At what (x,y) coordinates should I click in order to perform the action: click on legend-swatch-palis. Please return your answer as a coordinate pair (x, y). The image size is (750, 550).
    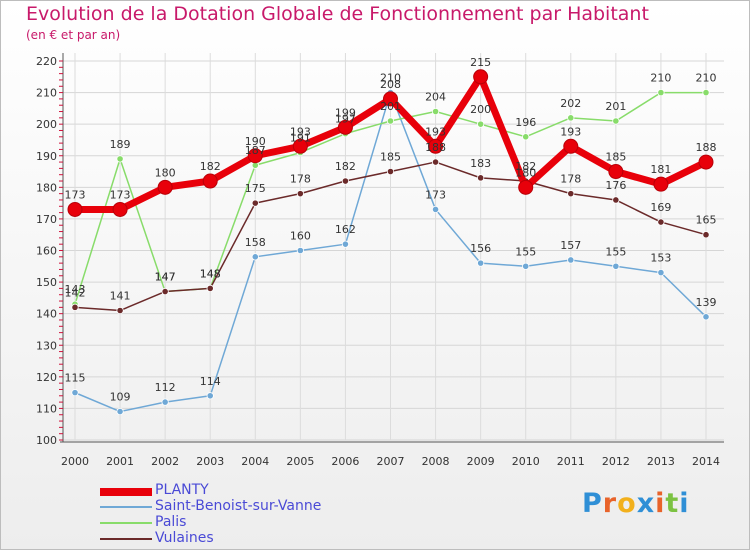
    Looking at the image, I should click on (126, 523).